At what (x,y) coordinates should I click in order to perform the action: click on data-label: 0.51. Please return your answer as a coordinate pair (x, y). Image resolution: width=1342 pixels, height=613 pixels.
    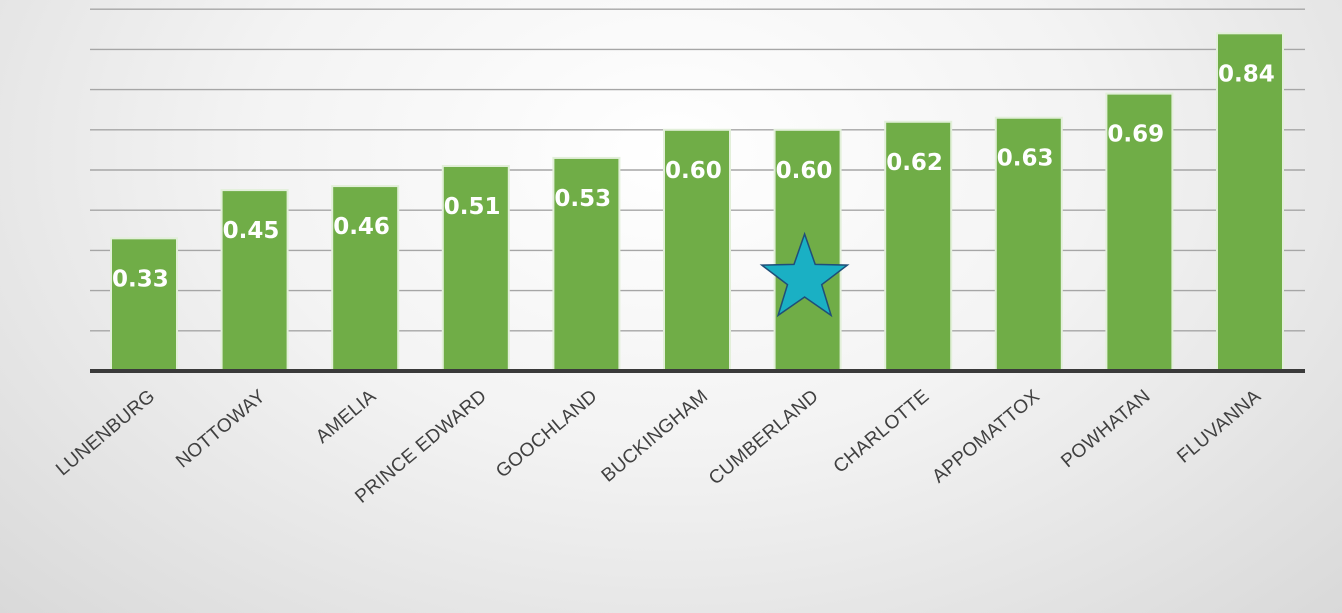
    Looking at the image, I should click on (472, 207).